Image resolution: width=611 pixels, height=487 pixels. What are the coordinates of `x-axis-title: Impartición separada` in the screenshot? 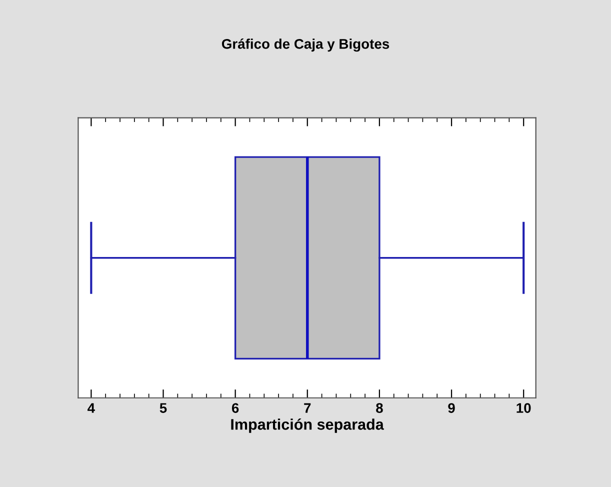 It's located at (307, 425).